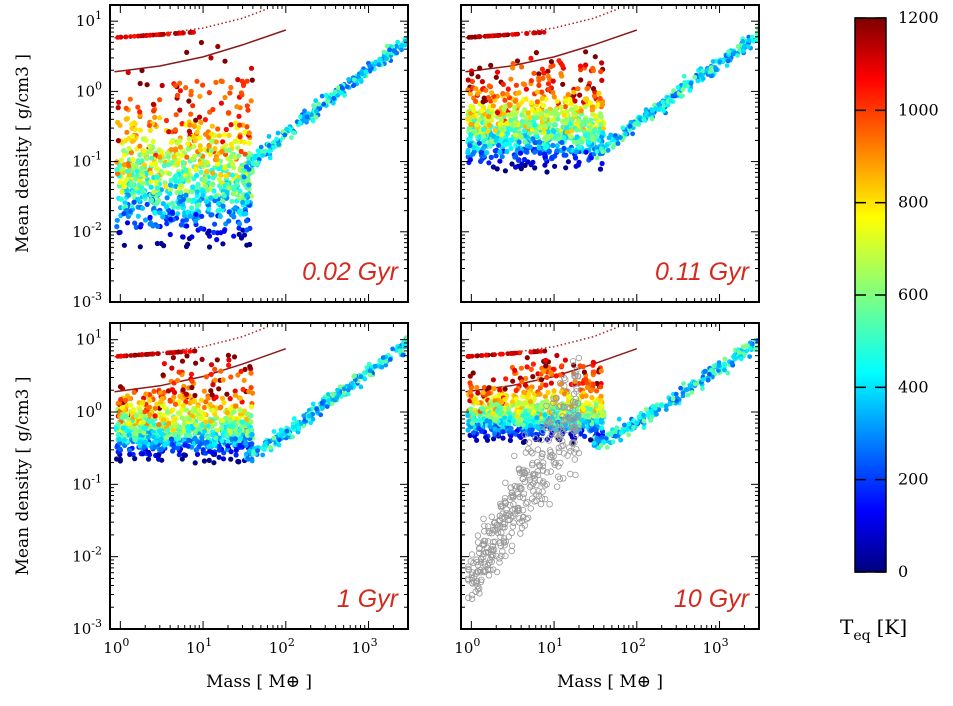 The width and height of the screenshot is (953, 706). Describe the element at coordinates (89, 410) in the screenshot. I see `y-tick-label: 100` at that location.